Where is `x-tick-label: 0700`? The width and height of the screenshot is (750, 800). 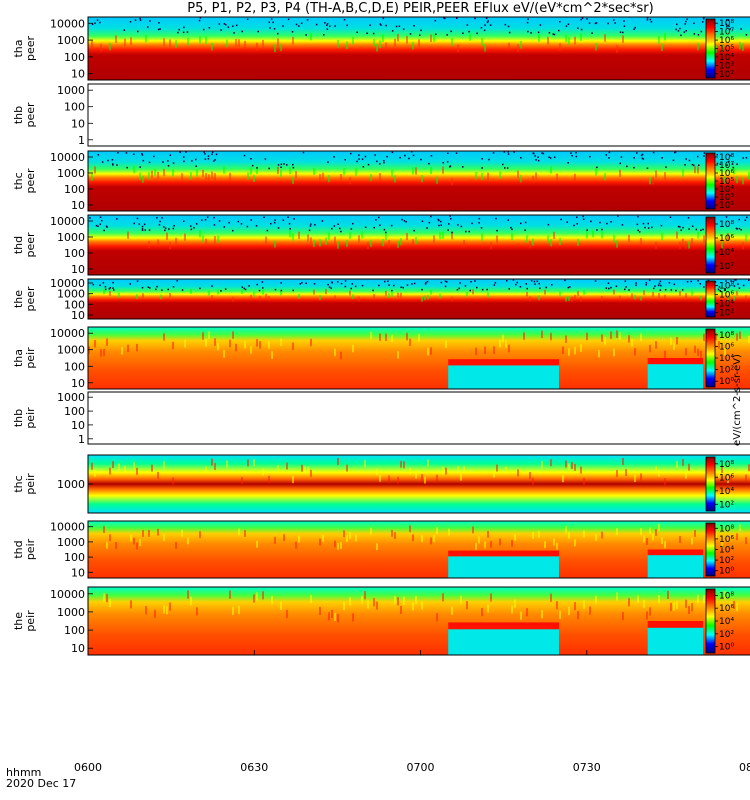
x-tick-label: 0700 is located at coordinates (421, 767).